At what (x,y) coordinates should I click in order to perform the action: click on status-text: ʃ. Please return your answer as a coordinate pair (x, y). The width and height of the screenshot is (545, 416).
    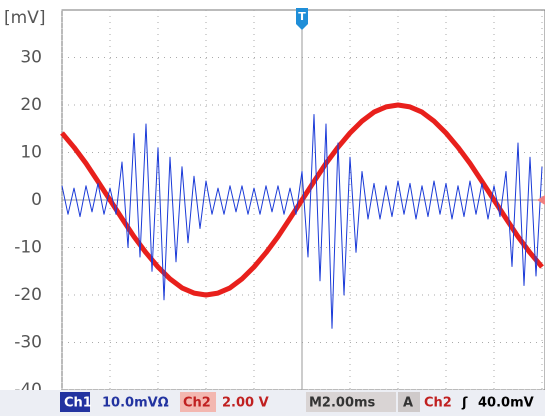
    Looking at the image, I should click on (464, 403).